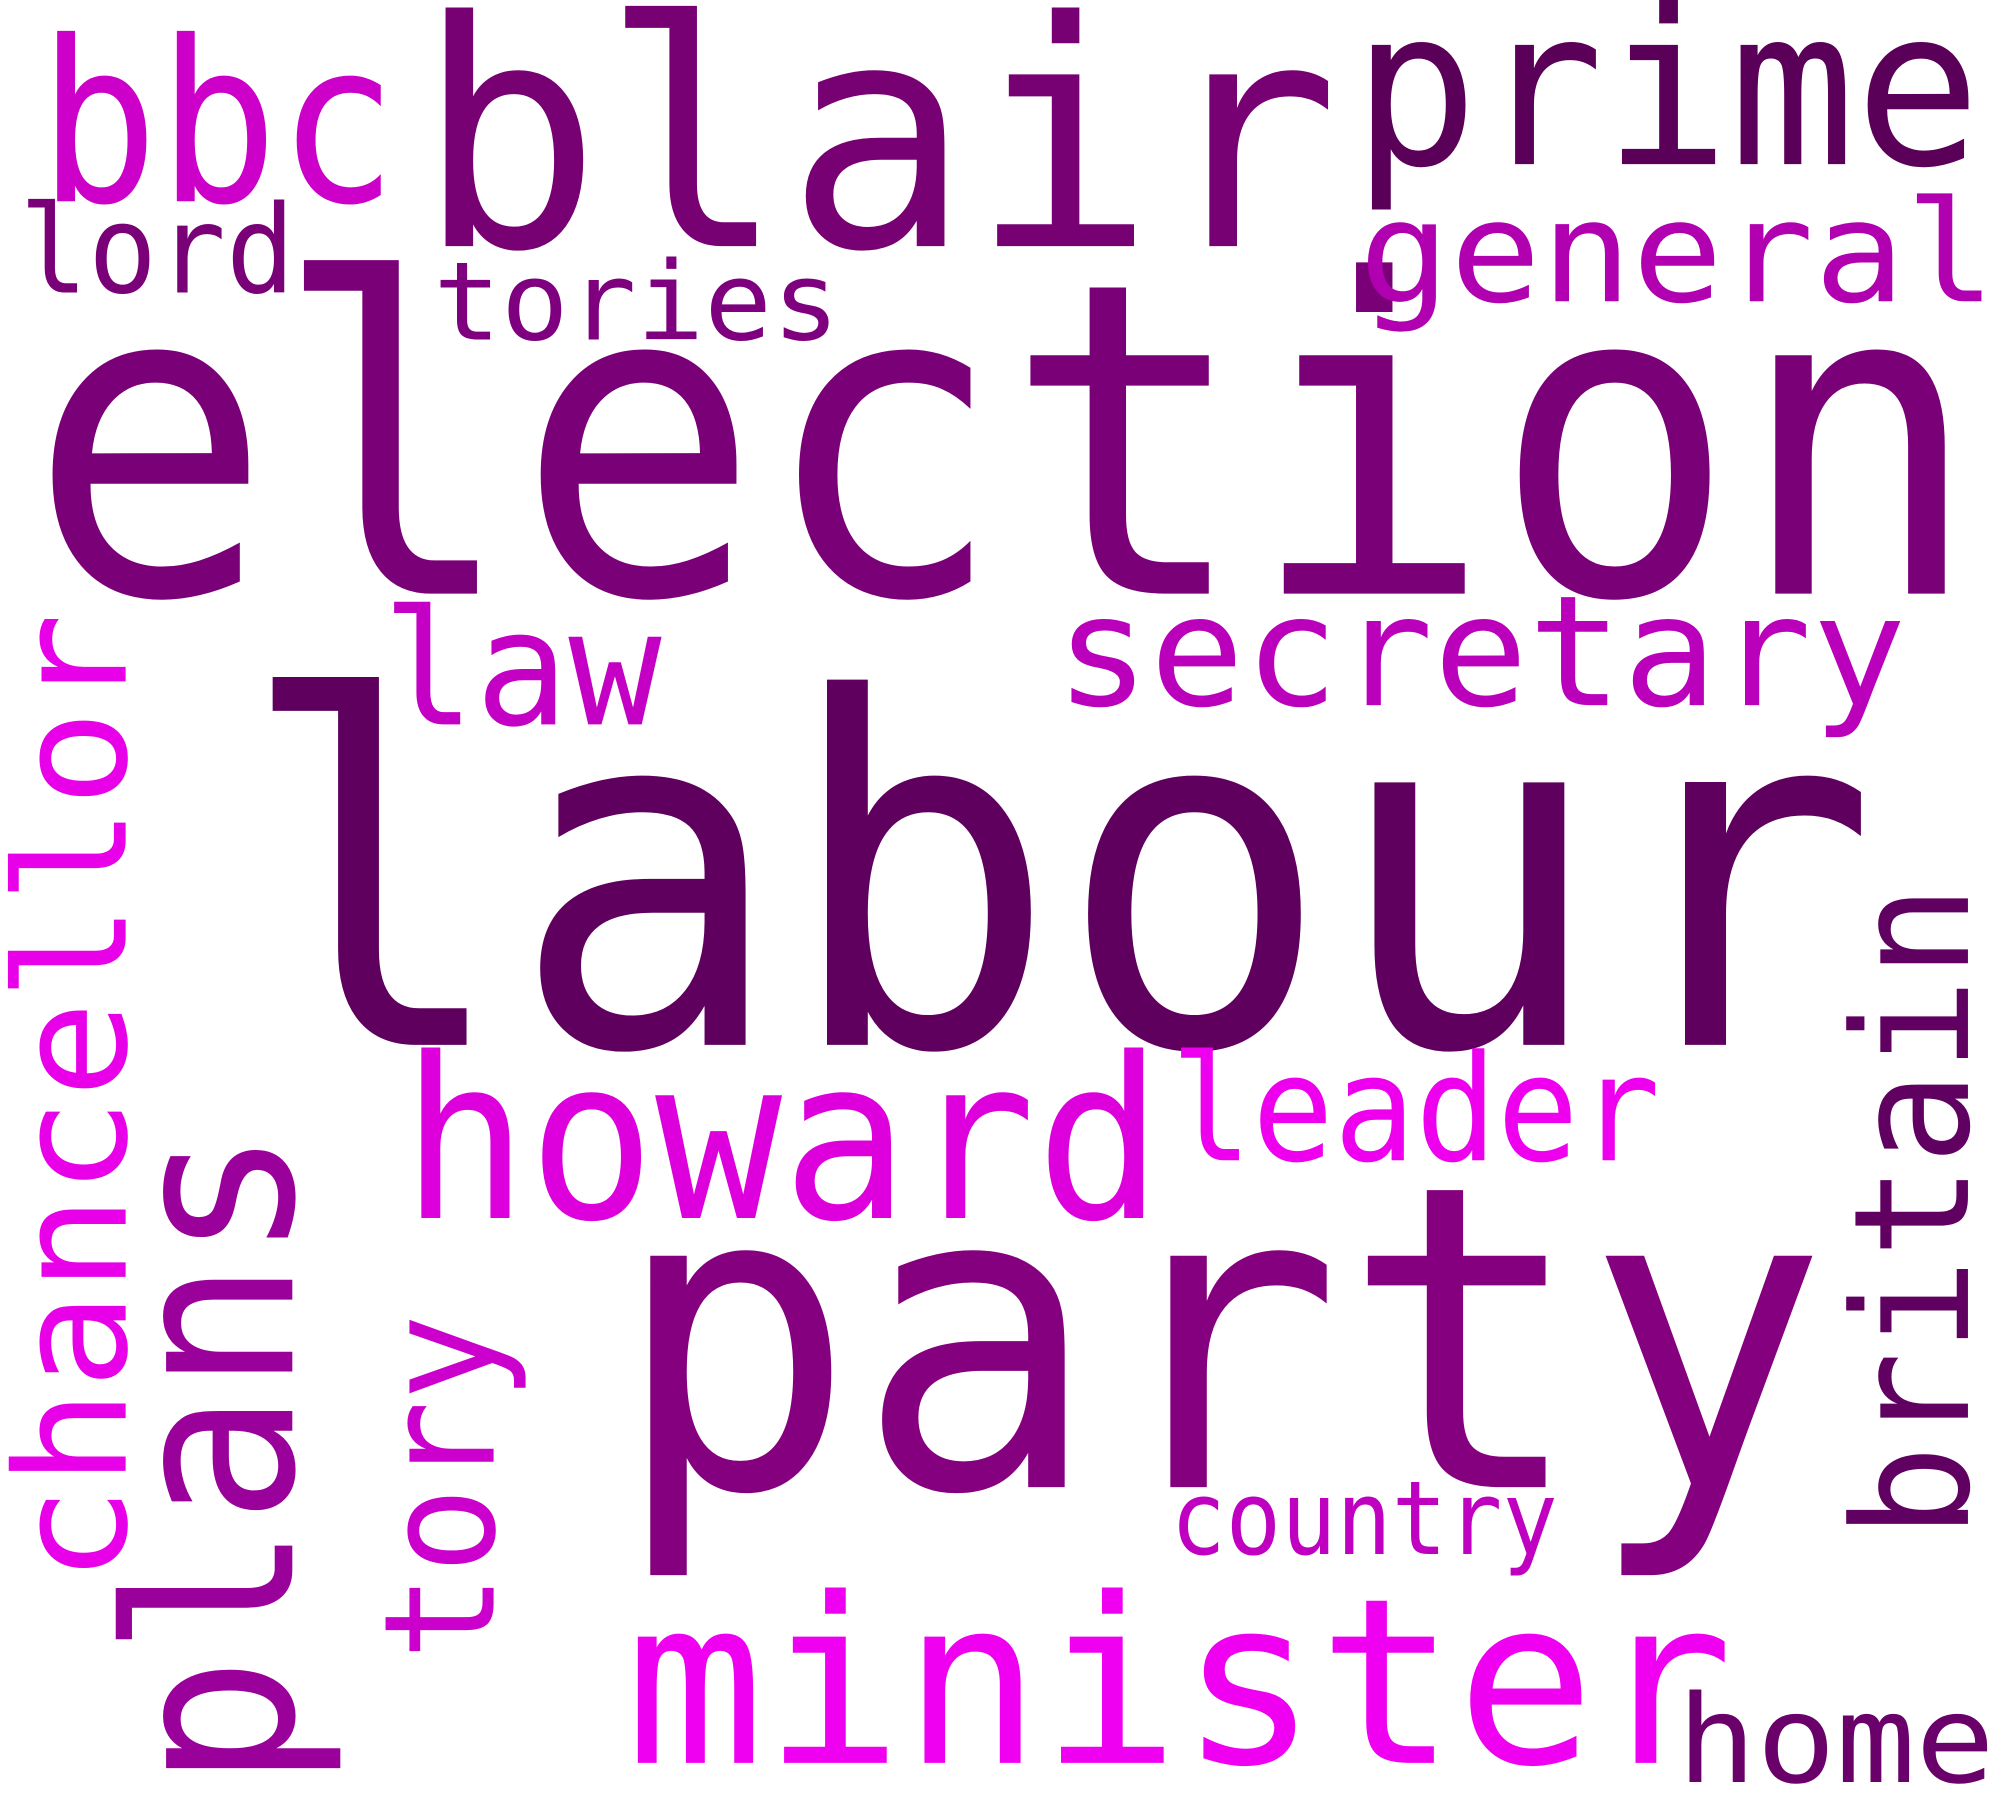 The height and width of the screenshot is (1800, 2000). I want to click on word: chancellor, so click(81, 1098).